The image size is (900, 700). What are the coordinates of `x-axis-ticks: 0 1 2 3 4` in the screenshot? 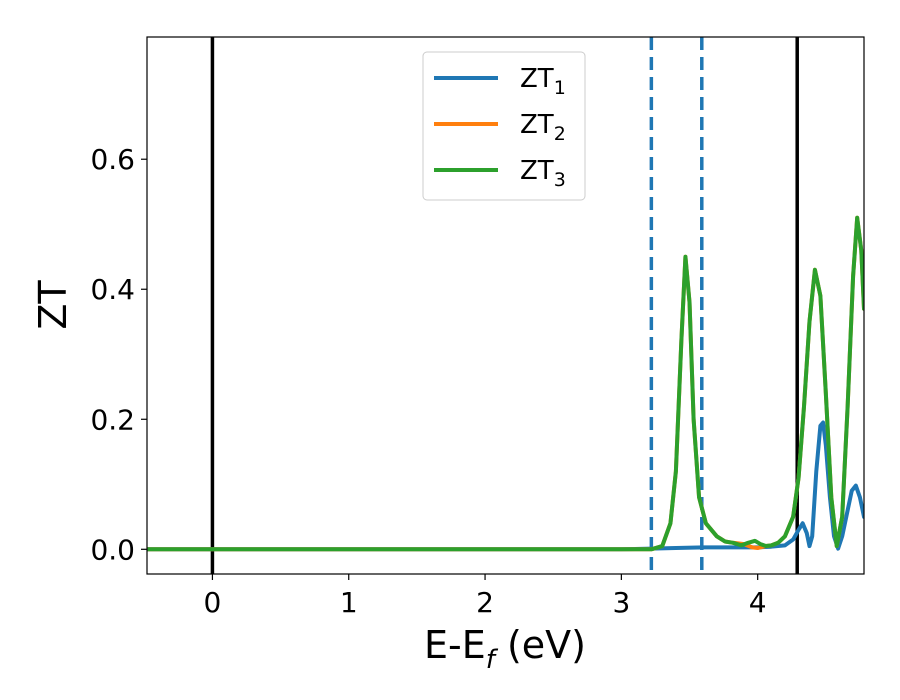 It's located at (485, 596).